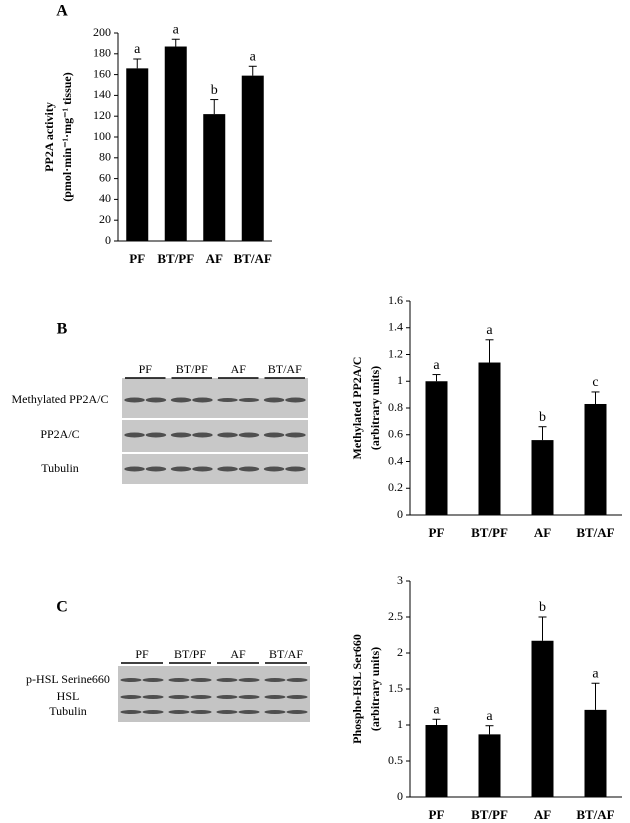  What do you see at coordinates (102, 32) in the screenshot?
I see `y-tick-label: 200` at bounding box center [102, 32].